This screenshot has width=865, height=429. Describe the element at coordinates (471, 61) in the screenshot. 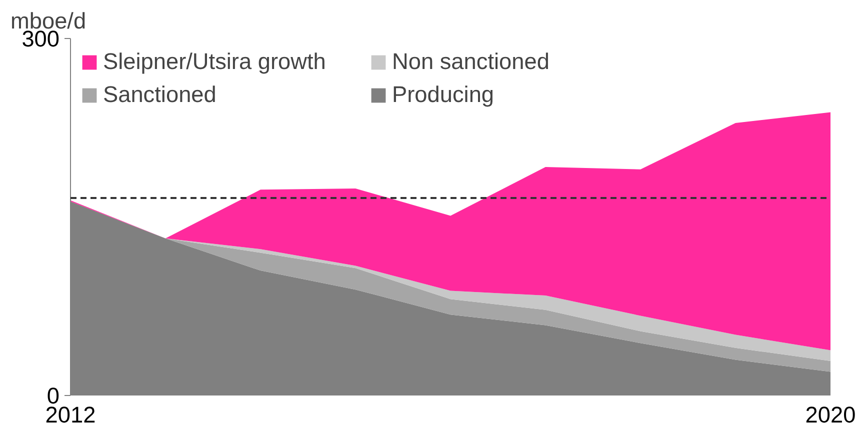

I see `legend-label: Non sanctioned` at that location.